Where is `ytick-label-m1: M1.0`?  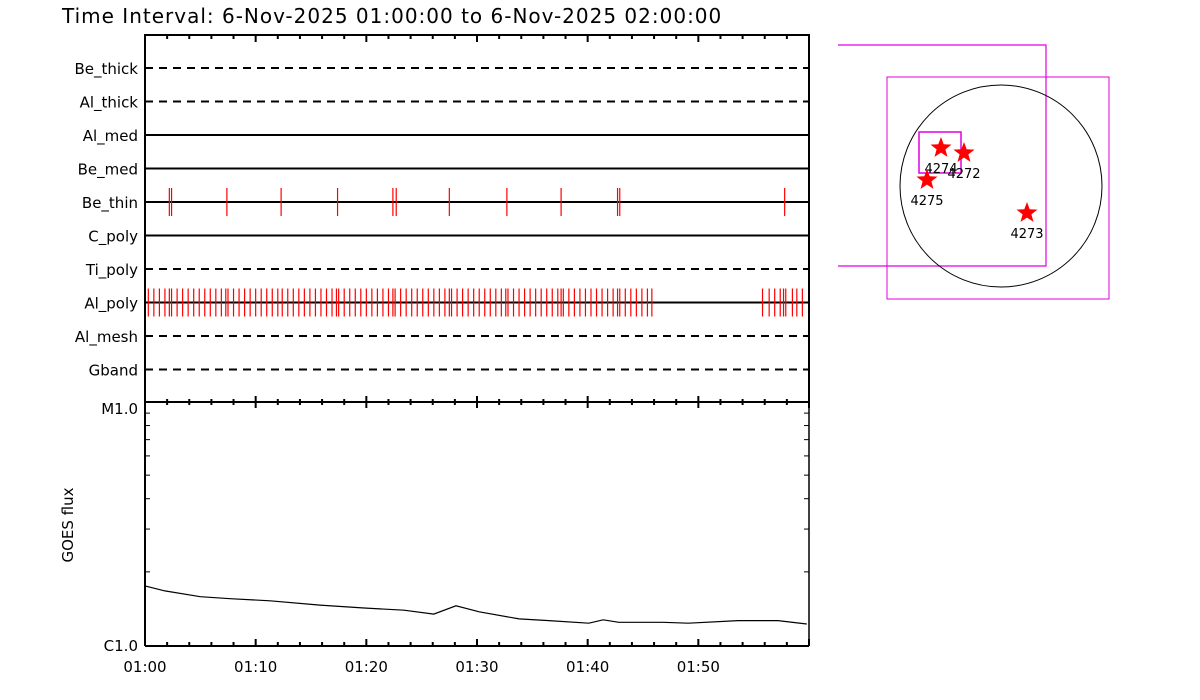
ytick-label-m1: M1.0 is located at coordinates (119, 409).